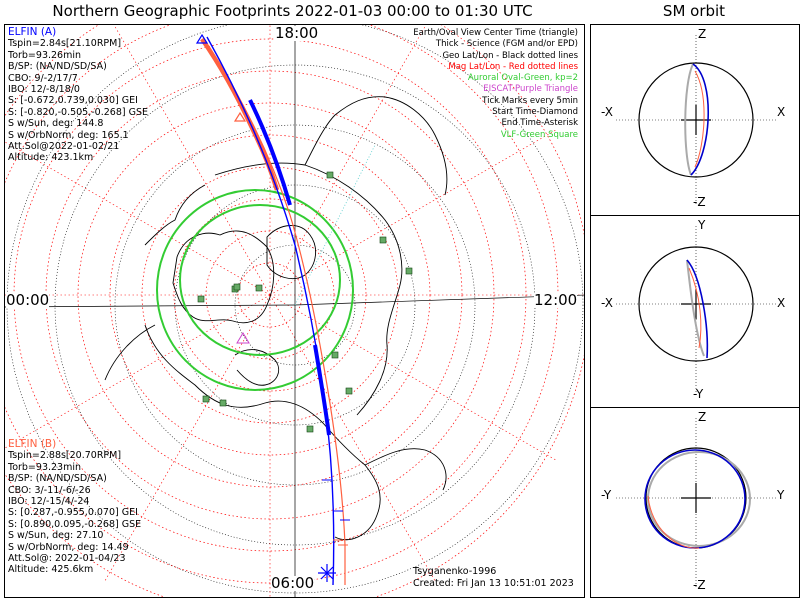  Describe the element at coordinates (49, 490) in the screenshot. I see `elfin-b-line: CBO: 3/-11/-6/-26` at that location.